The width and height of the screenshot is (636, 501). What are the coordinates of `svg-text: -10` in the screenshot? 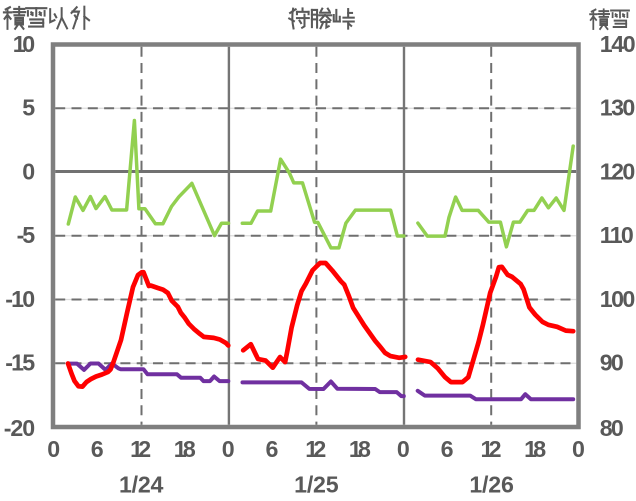 It's located at (20, 299).